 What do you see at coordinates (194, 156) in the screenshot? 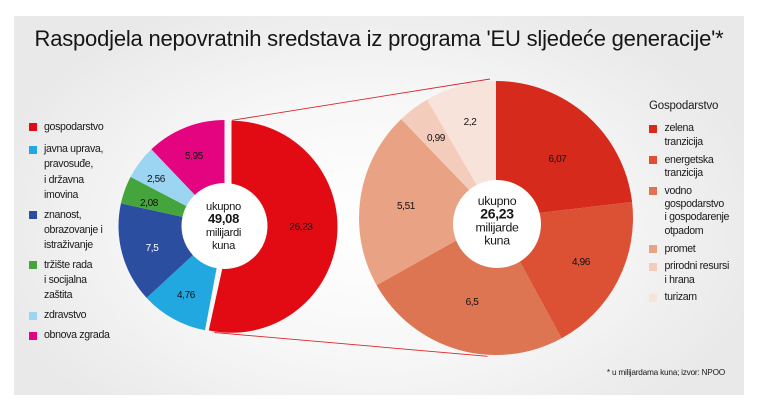
I see `svg-text: 5,95` at bounding box center [194, 156].